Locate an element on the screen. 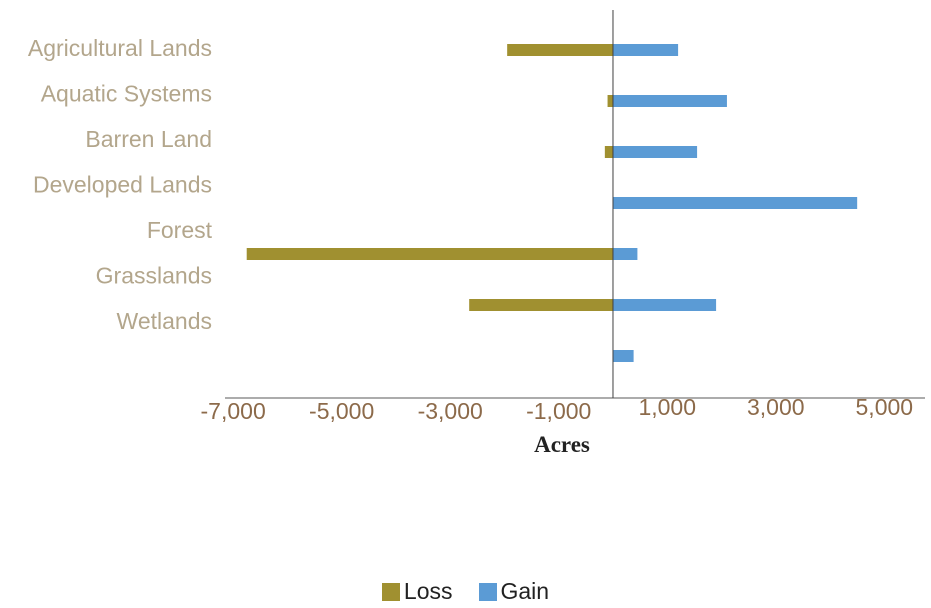 The width and height of the screenshot is (931, 608). category-label: Grasslands is located at coordinates (154, 276).